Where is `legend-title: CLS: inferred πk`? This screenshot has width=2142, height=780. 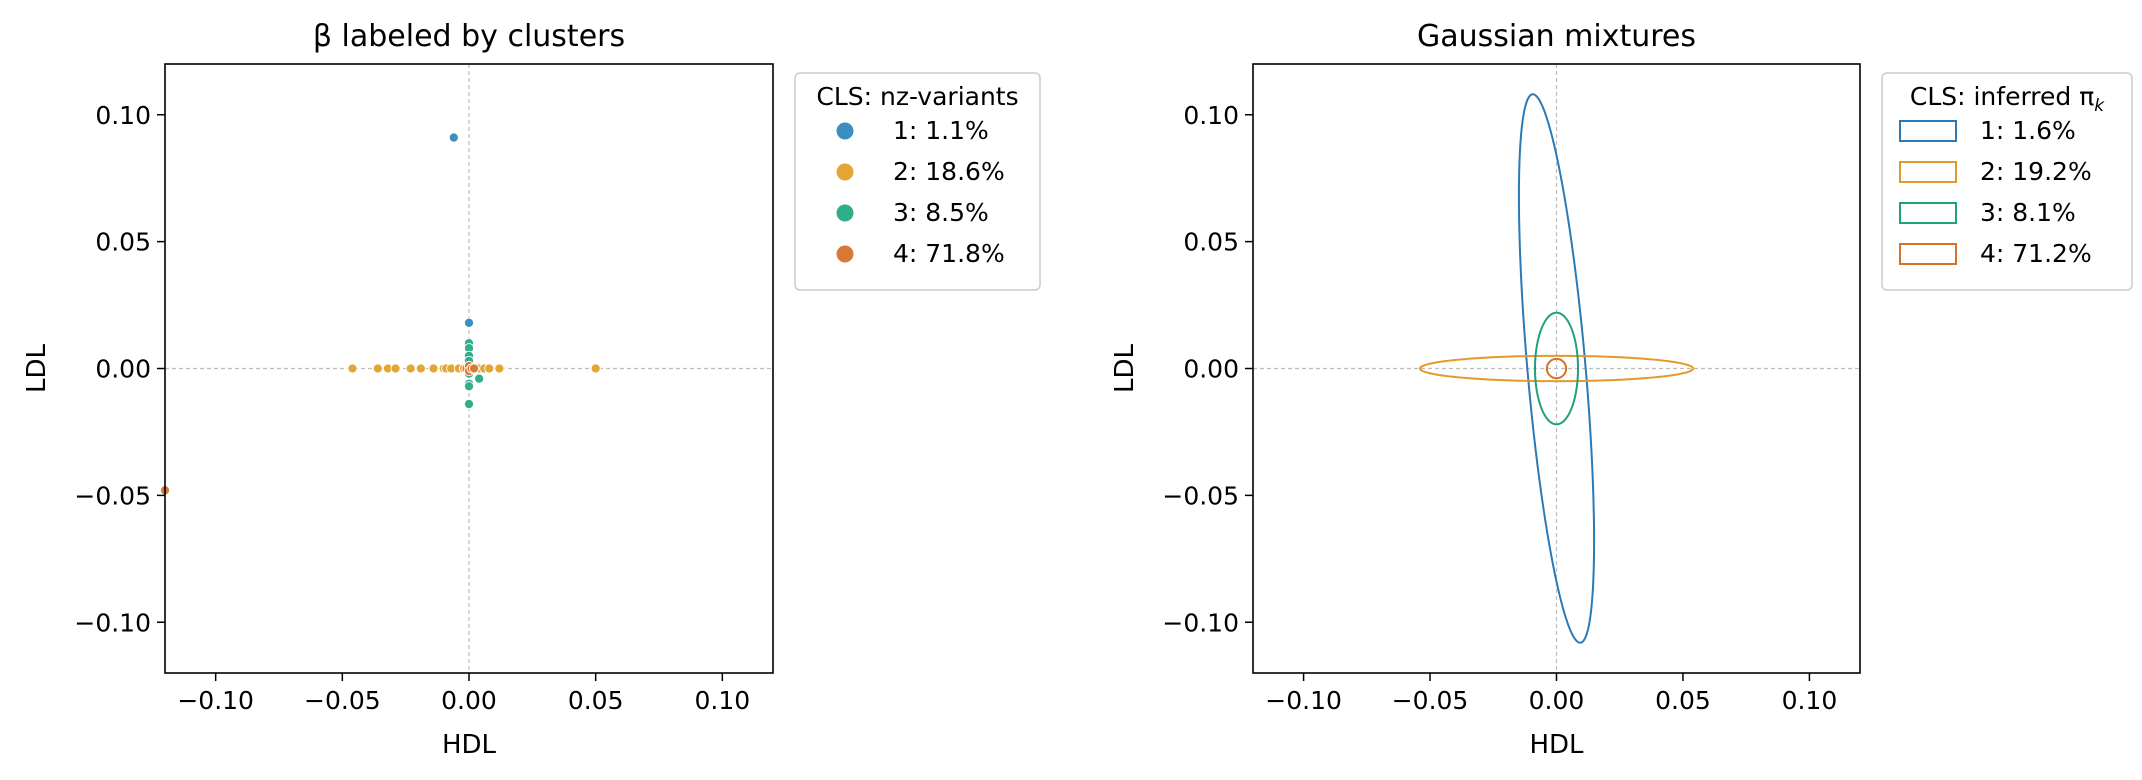
legend-title: CLS: inferred πk is located at coordinates (2007, 99).